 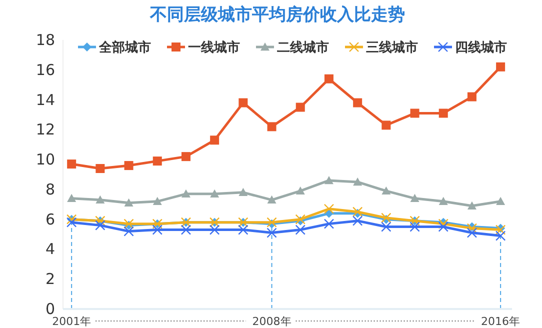 I want to click on legend-label: 二线城市, so click(x=303, y=48).